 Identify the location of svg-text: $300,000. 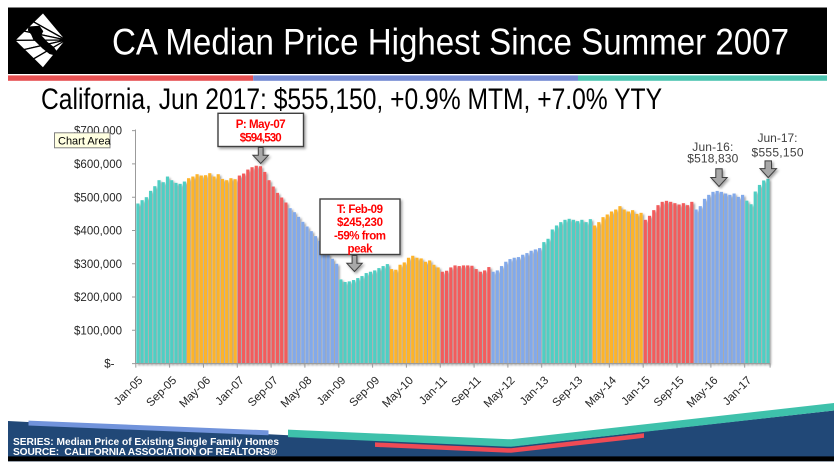
(98, 265).